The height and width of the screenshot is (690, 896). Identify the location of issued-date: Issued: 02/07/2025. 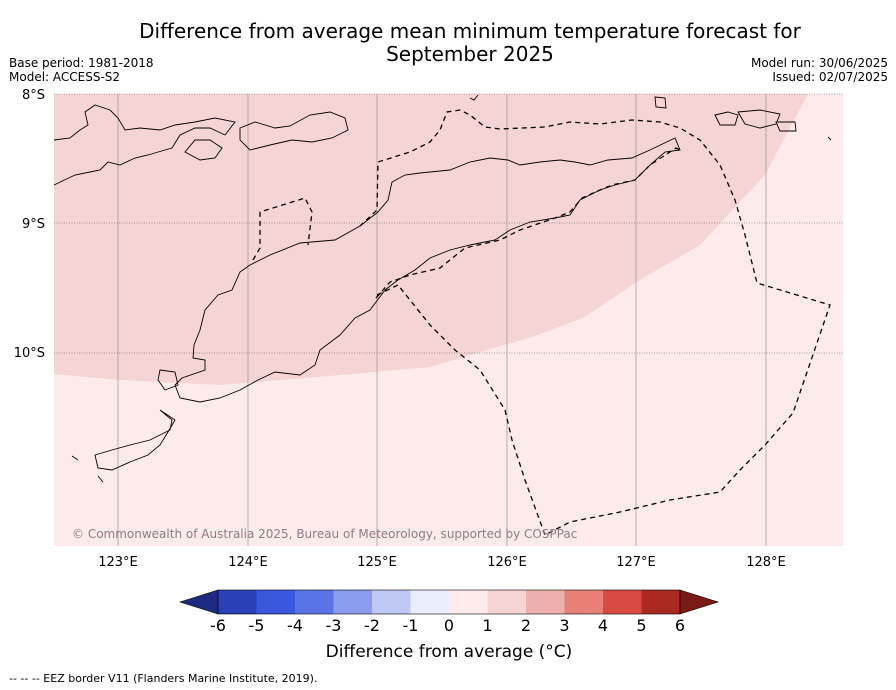
(830, 77).